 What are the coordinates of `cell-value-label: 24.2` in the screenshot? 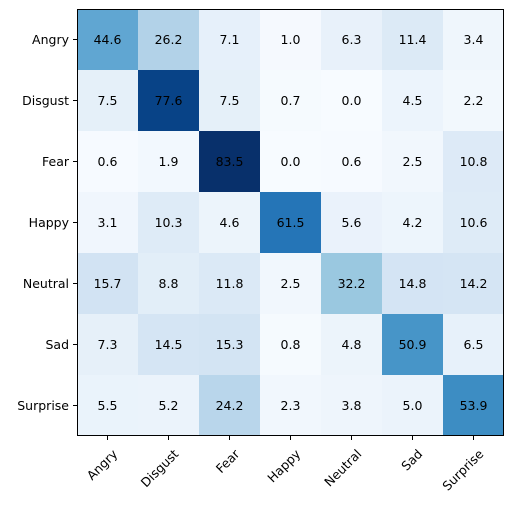 It's located at (230, 405).